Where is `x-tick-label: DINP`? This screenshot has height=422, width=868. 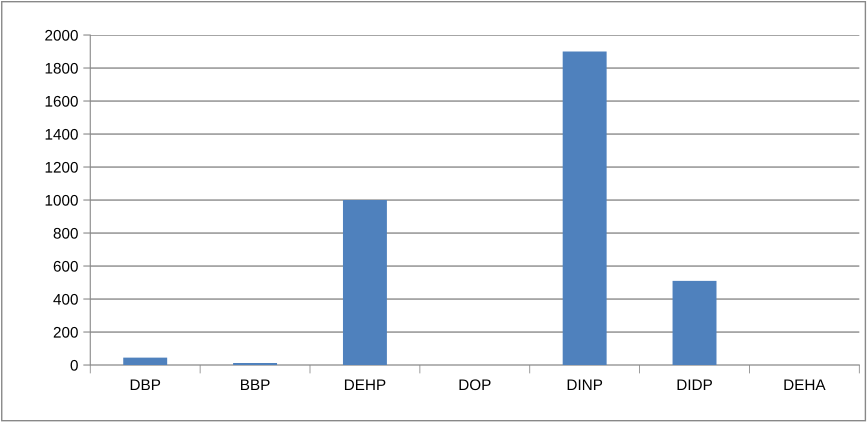 x-tick-label: DINP is located at coordinates (585, 384).